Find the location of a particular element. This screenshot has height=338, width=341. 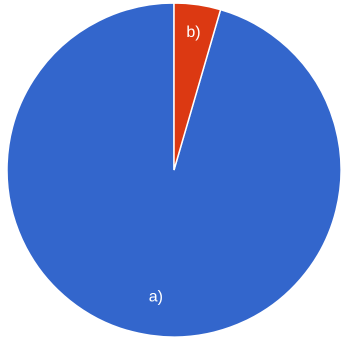

pie-label-b: b) is located at coordinates (193, 32).